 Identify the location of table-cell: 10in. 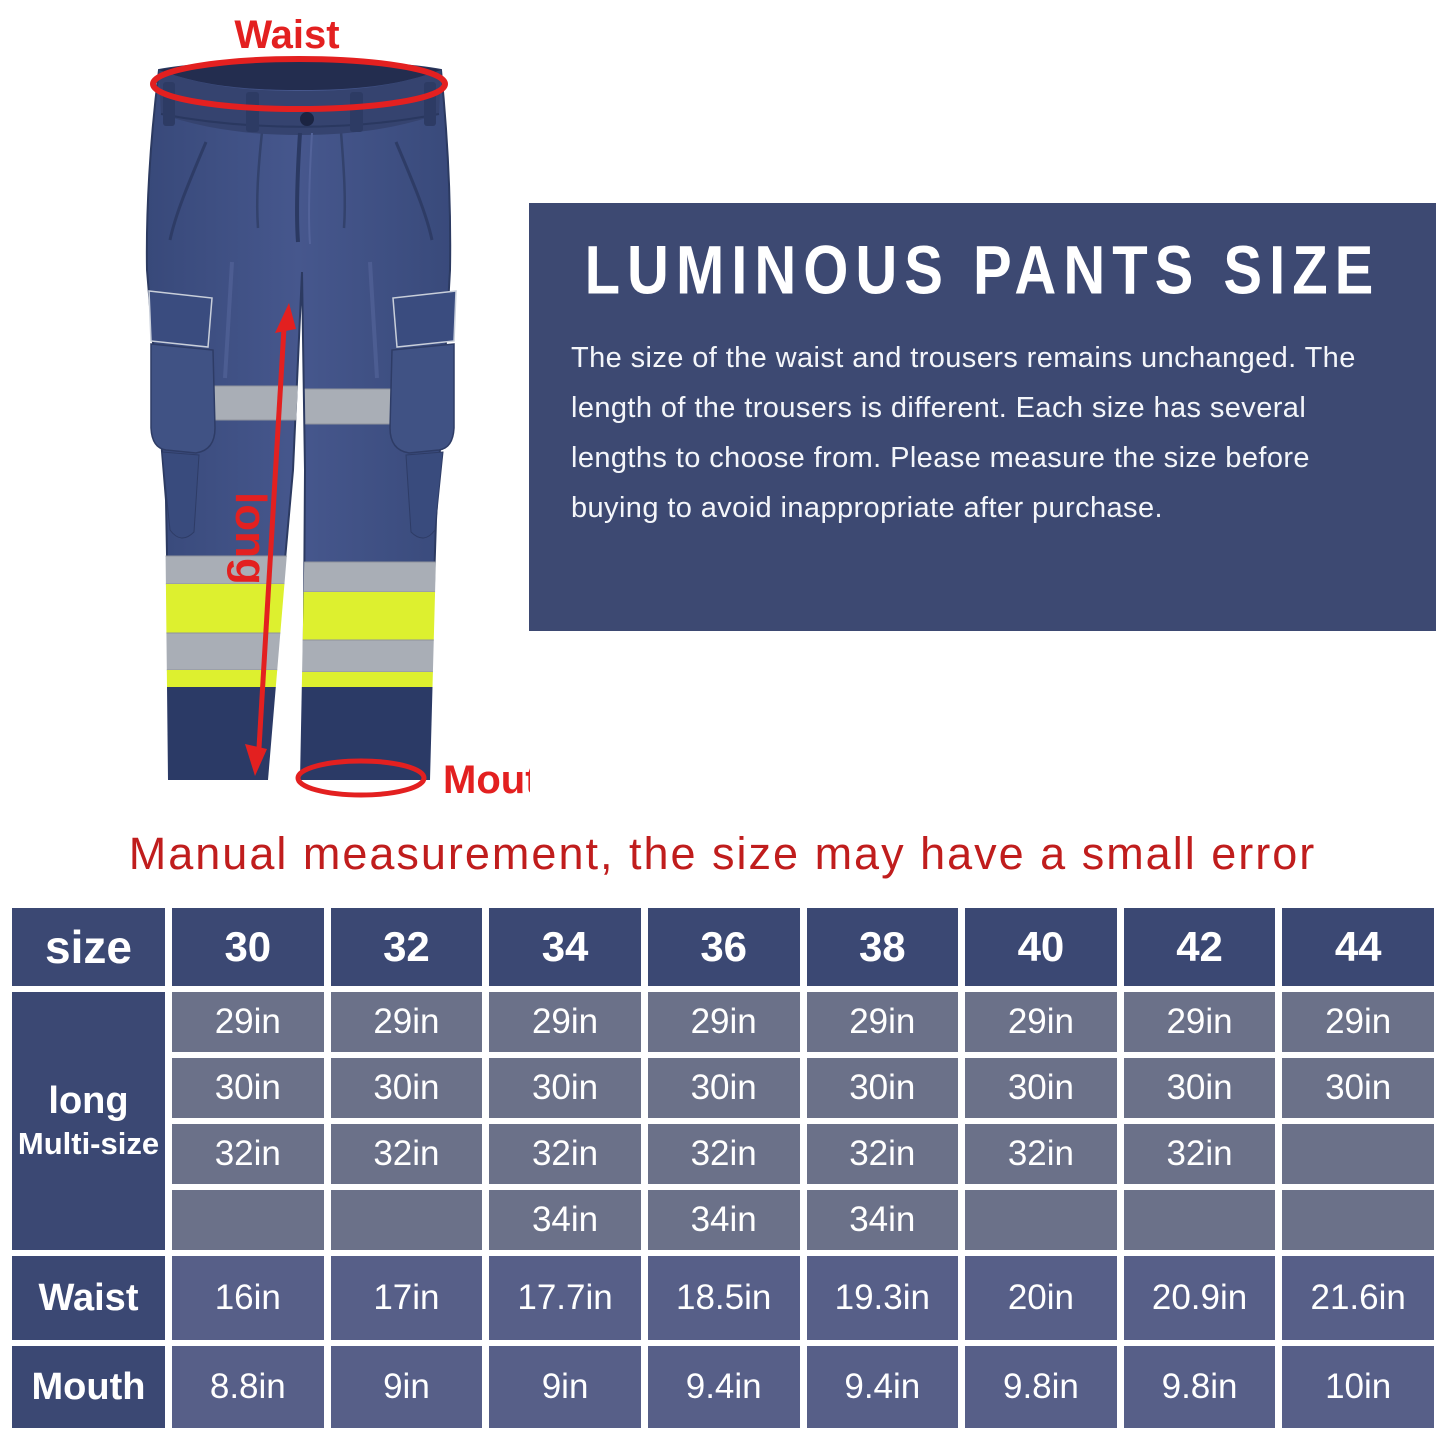
(1358, 1387).